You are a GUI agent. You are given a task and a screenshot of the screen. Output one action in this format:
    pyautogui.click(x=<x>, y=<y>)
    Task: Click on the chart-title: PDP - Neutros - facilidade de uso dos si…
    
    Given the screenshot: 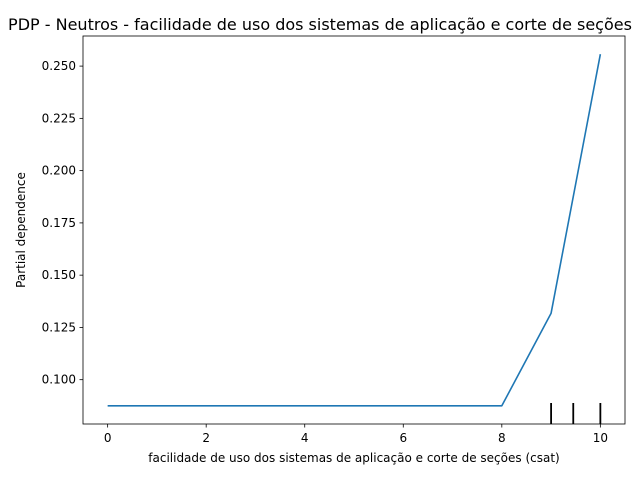 What is the action you would take?
    pyautogui.click(x=320, y=24)
    